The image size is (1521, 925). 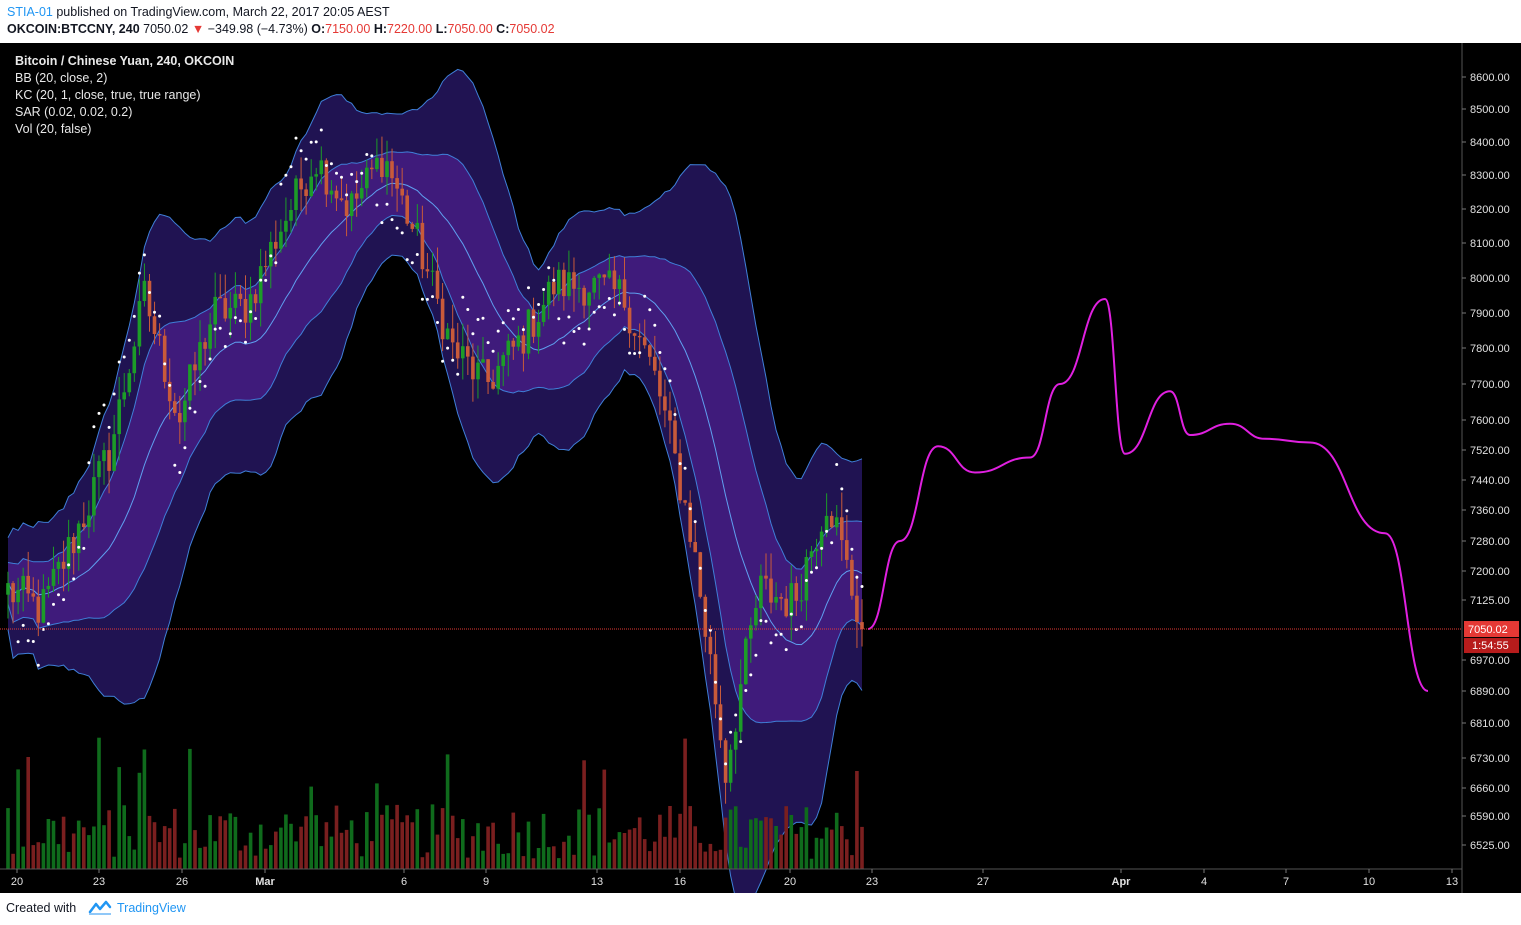 I want to click on price-tick-label: 8200.00, so click(x=1490, y=210).